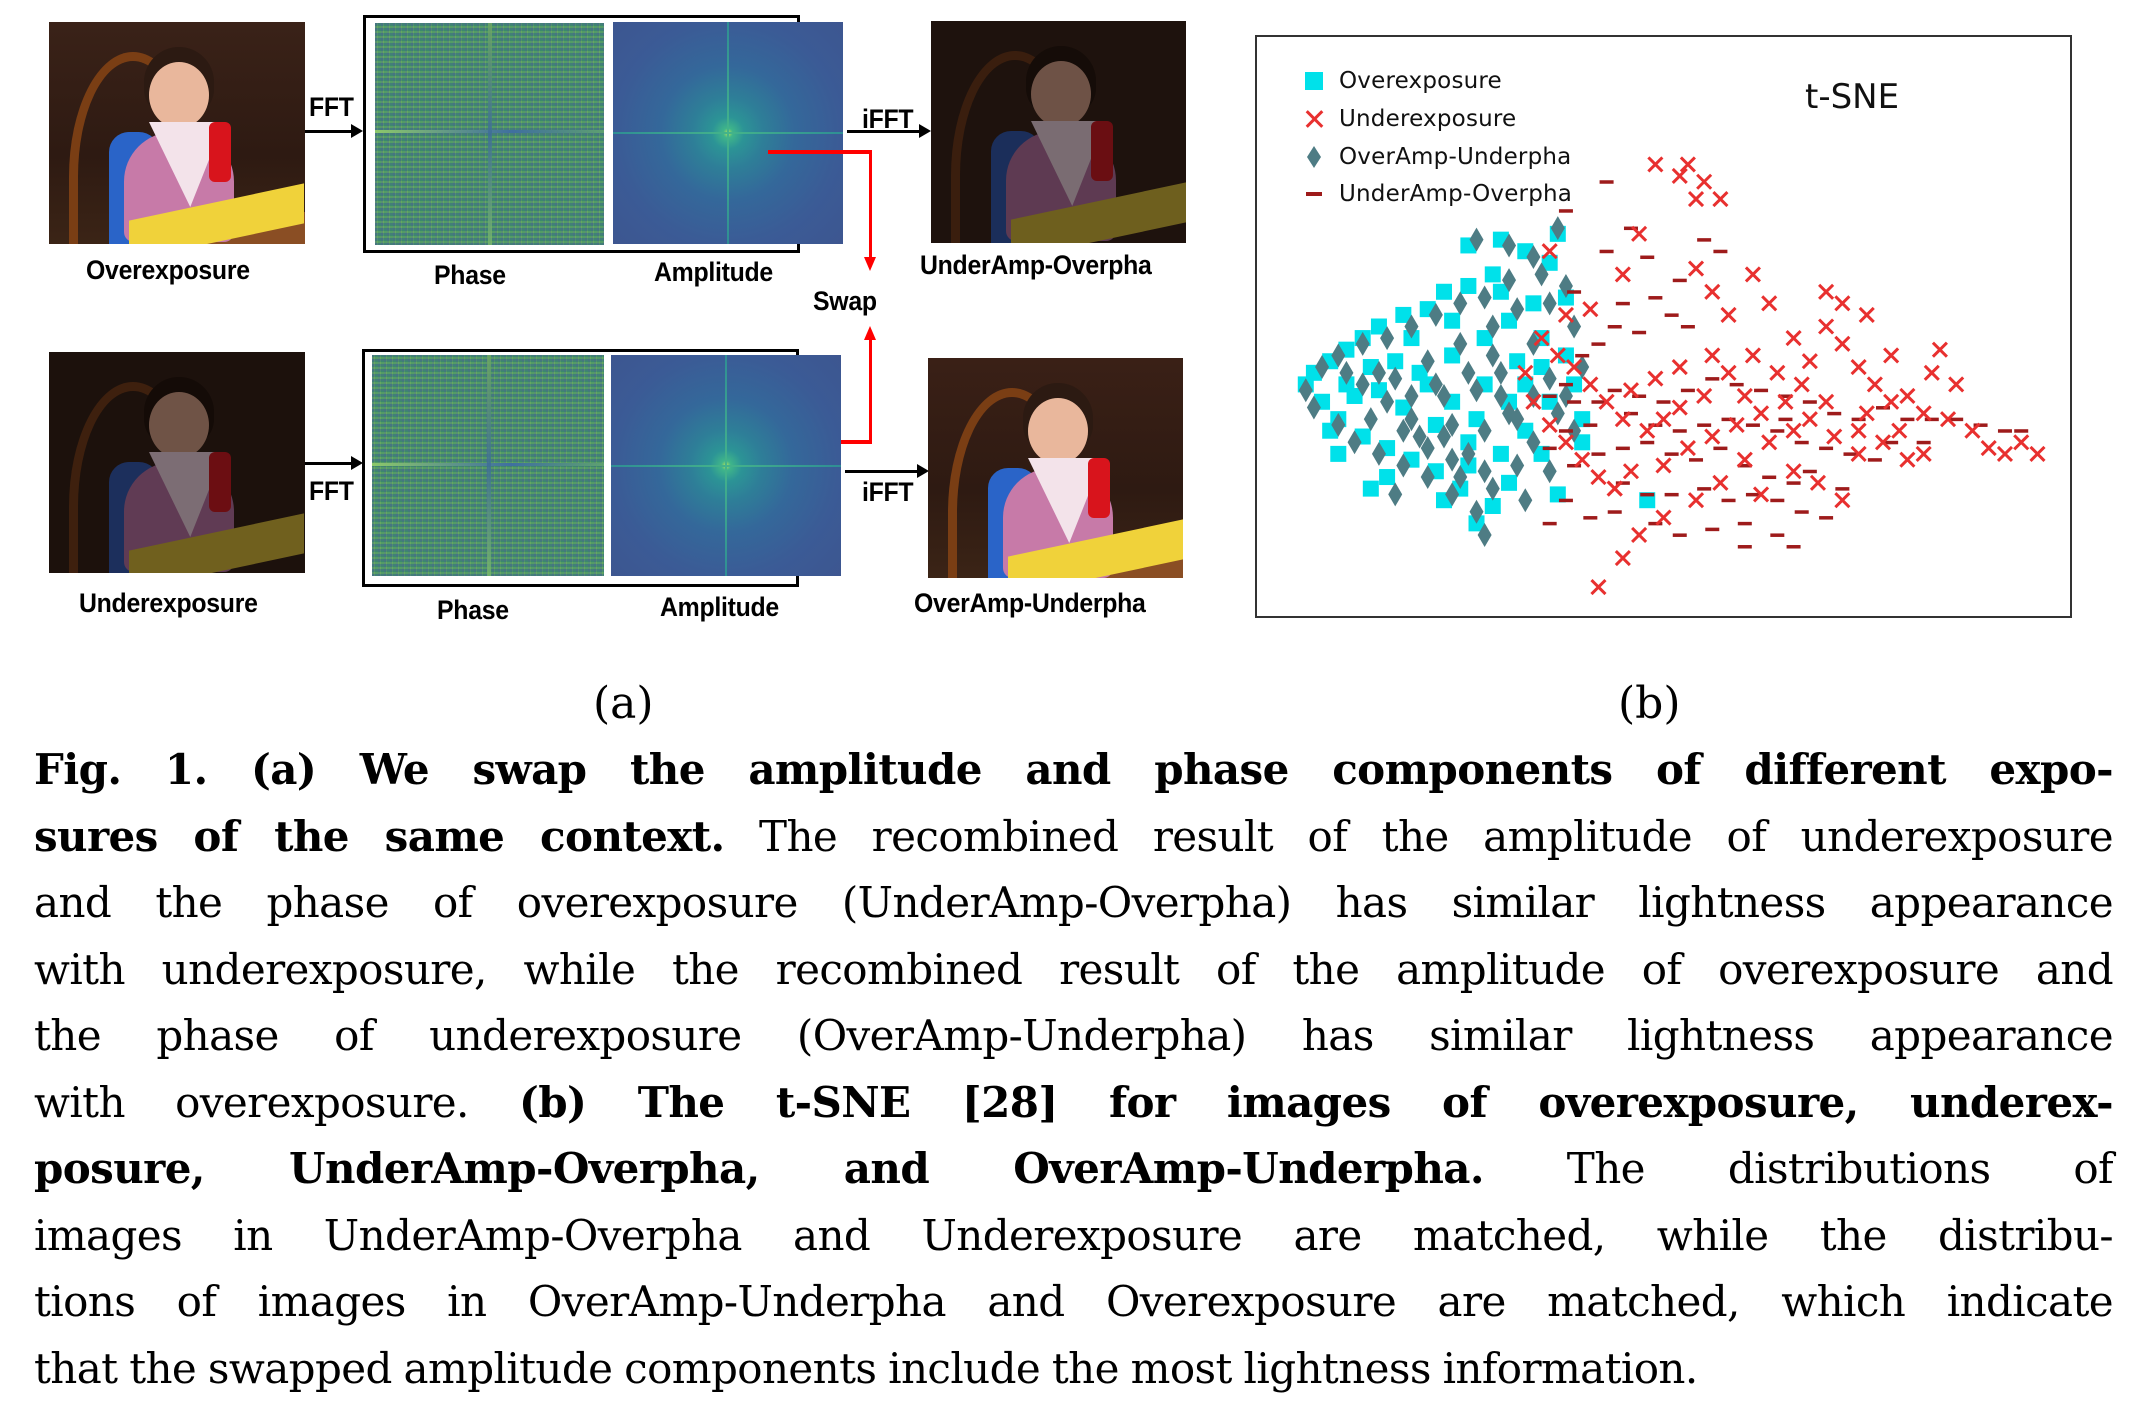 Image resolution: width=2142 pixels, height=1416 pixels. Describe the element at coordinates (1455, 157) in the screenshot. I see `legend-label: OverAmp-Underpha` at that location.